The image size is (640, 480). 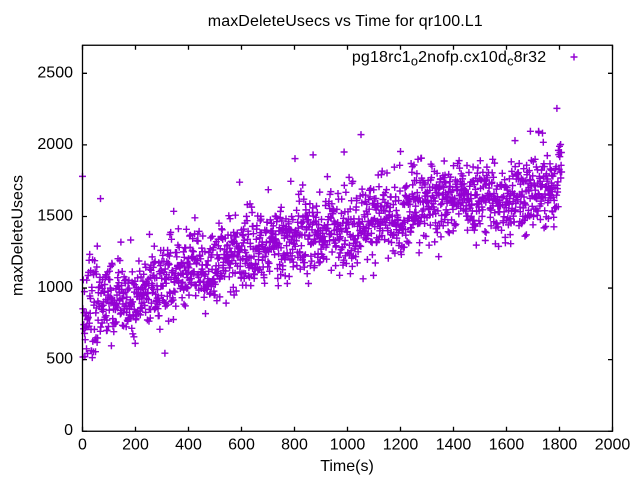 What do you see at coordinates (55, 216) in the screenshot?
I see `svg-text: 1500` at bounding box center [55, 216].